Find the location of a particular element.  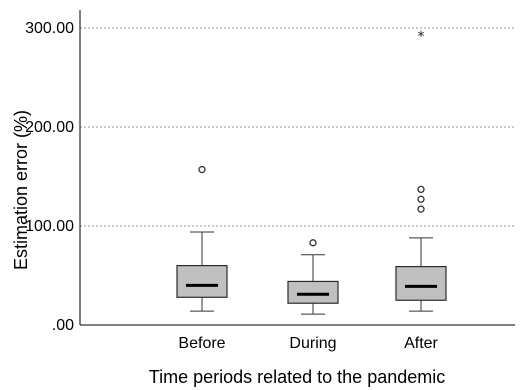

box-during is located at coordinates (313, 277).